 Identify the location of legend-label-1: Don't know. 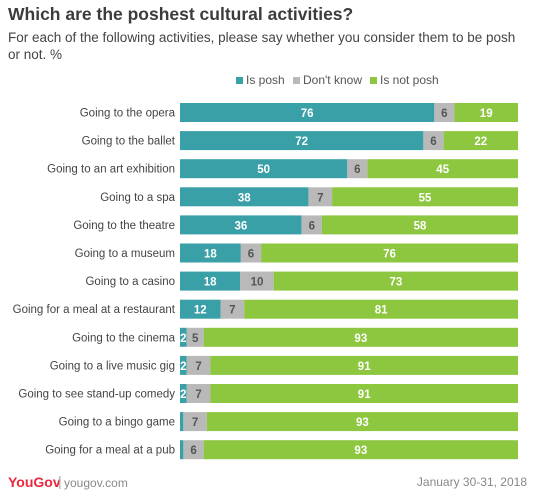
(332, 80).